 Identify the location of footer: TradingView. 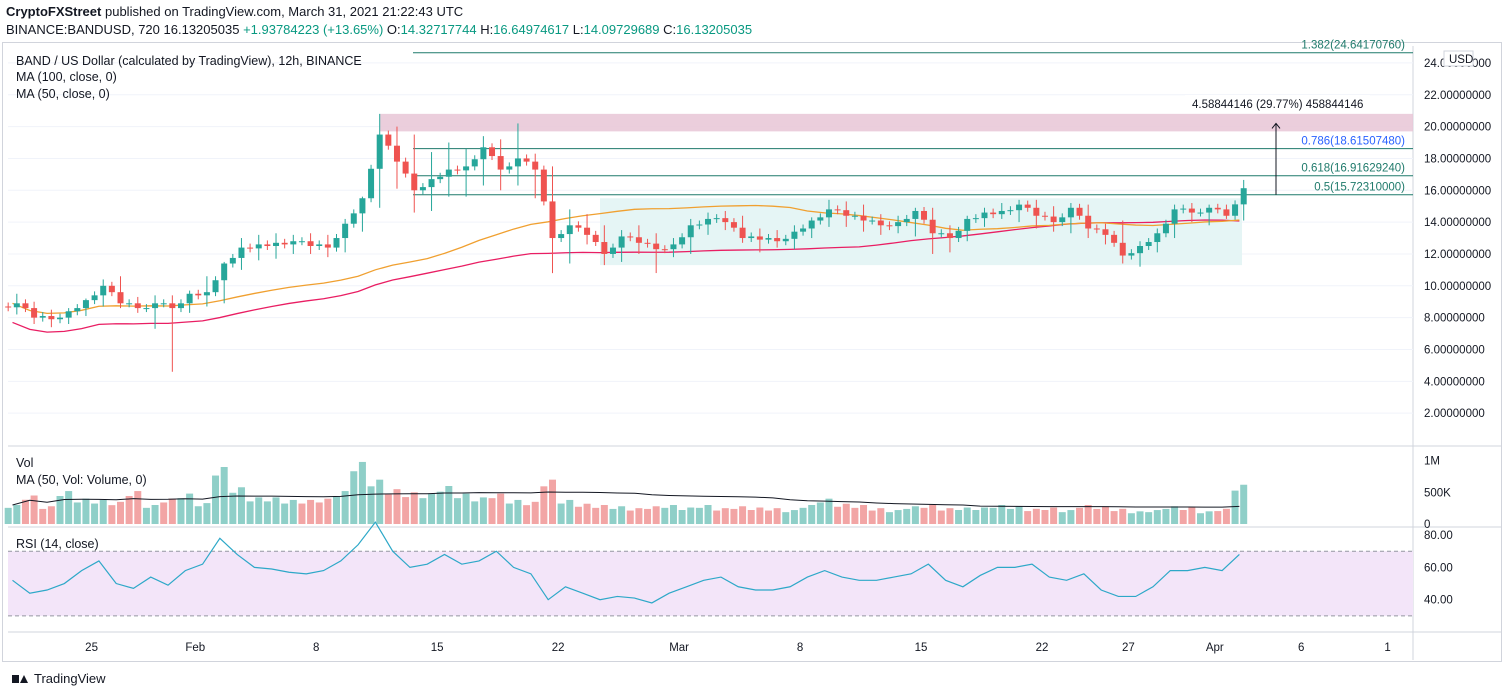
(59, 678).